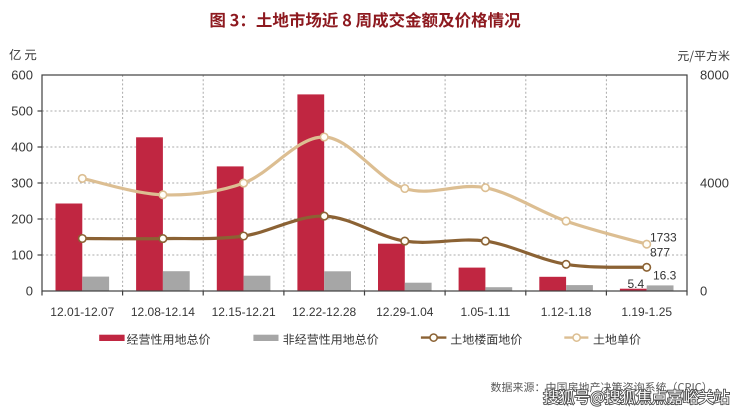 This screenshot has height=413, width=740. What do you see at coordinates (636, 284) in the screenshot?
I see `svg-text: 5.4` at bounding box center [636, 284].